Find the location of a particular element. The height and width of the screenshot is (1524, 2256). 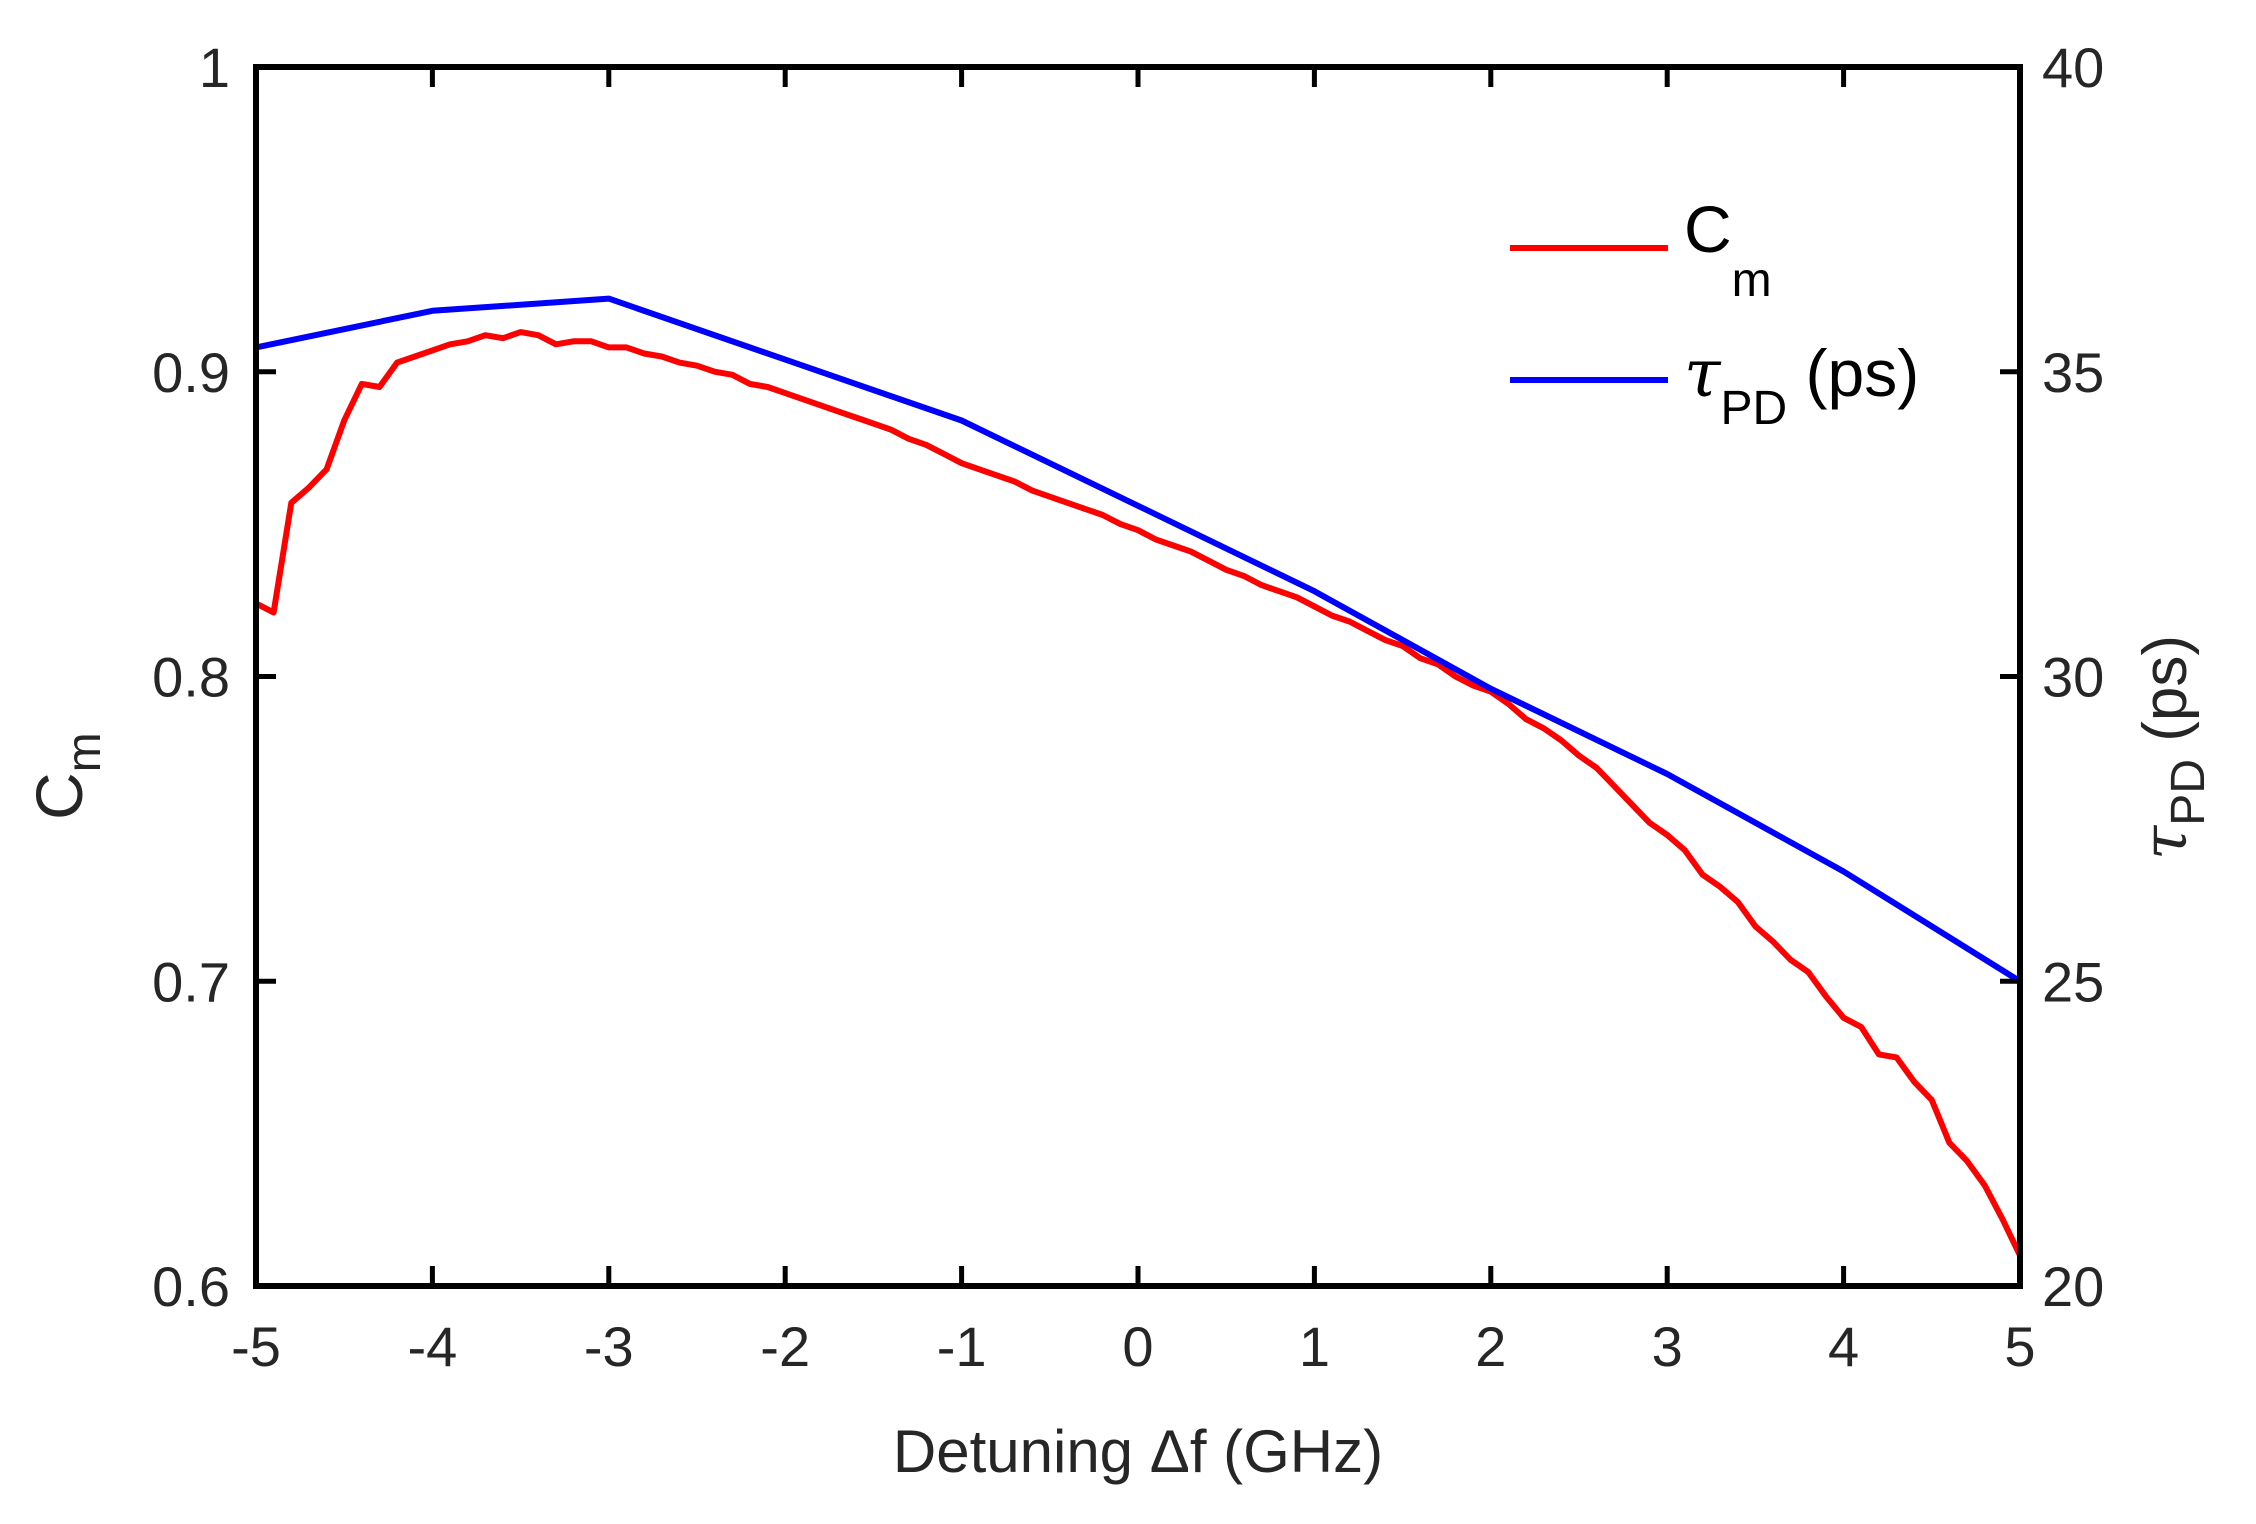

x-tick-label: -3 is located at coordinates (609, 1346).